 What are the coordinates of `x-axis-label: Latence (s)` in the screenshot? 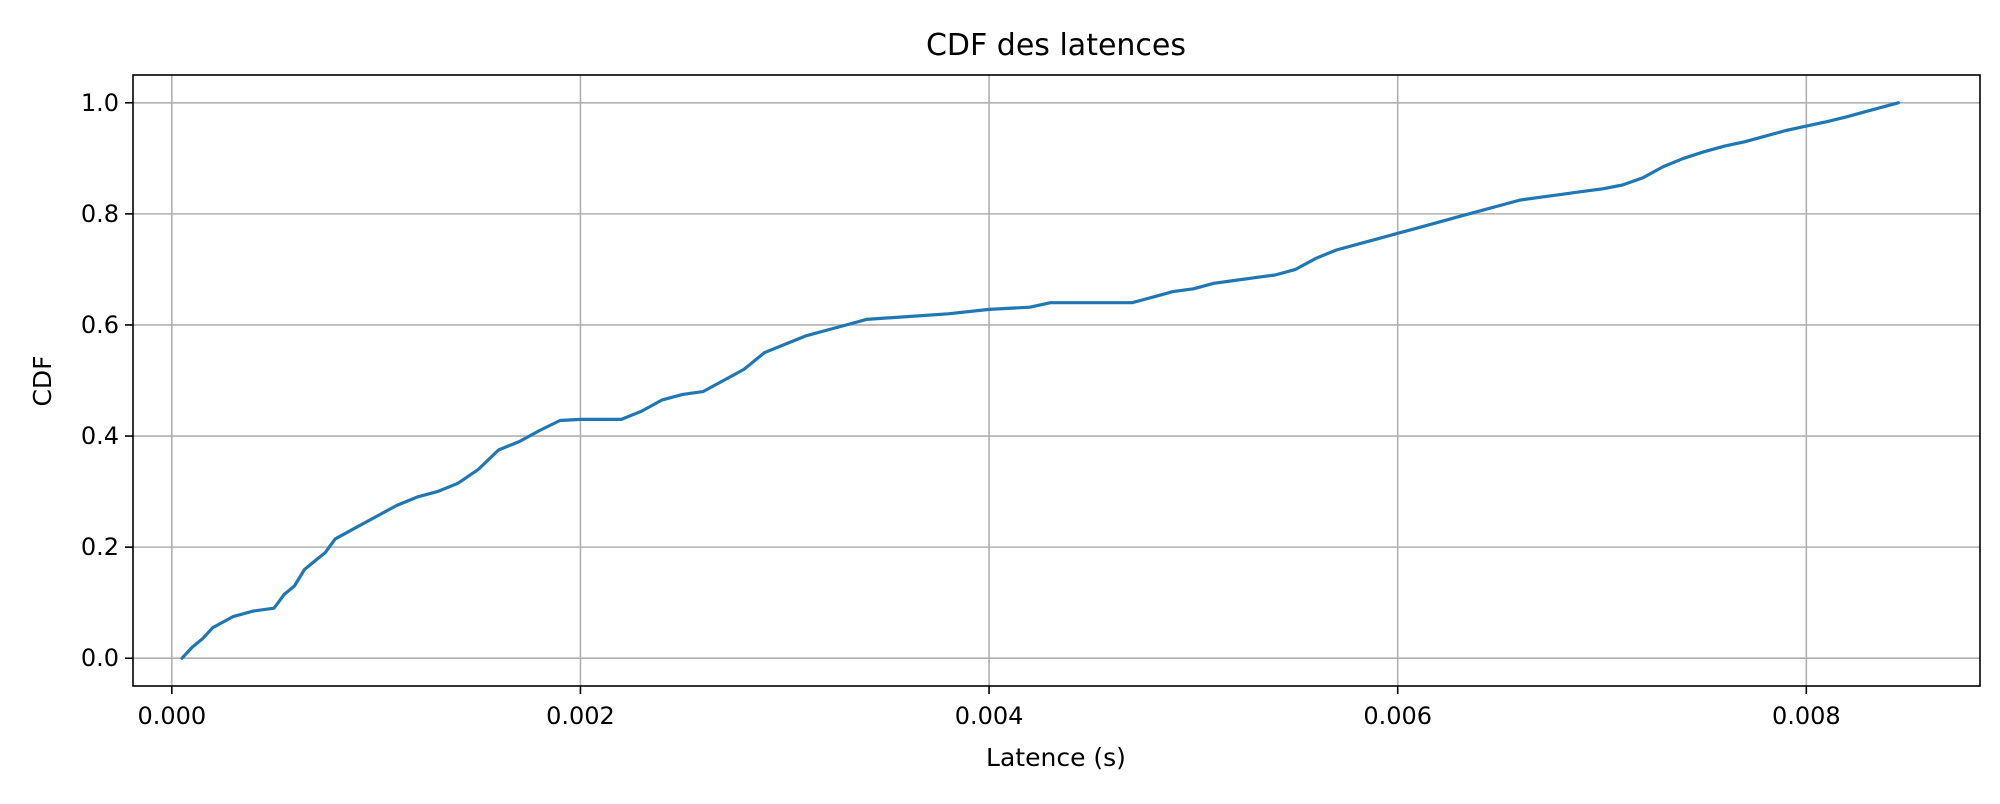 It's located at (1056, 757).